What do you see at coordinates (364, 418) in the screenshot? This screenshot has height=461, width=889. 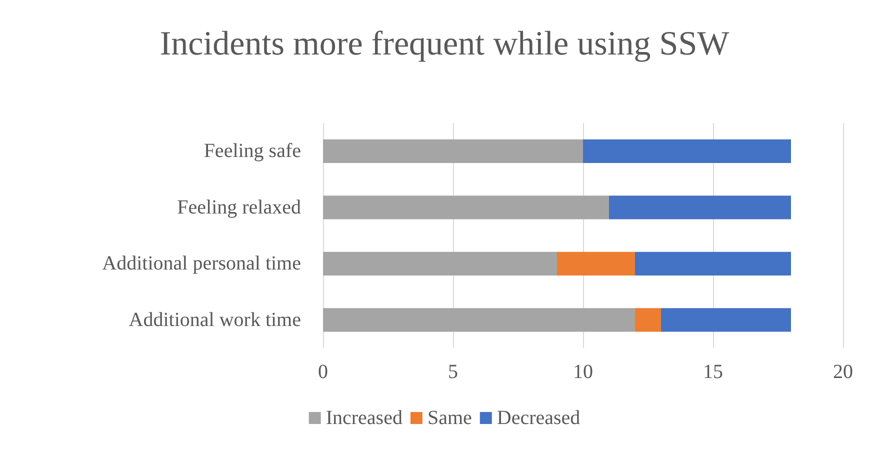 I see `legend-label: Increased` at bounding box center [364, 418].